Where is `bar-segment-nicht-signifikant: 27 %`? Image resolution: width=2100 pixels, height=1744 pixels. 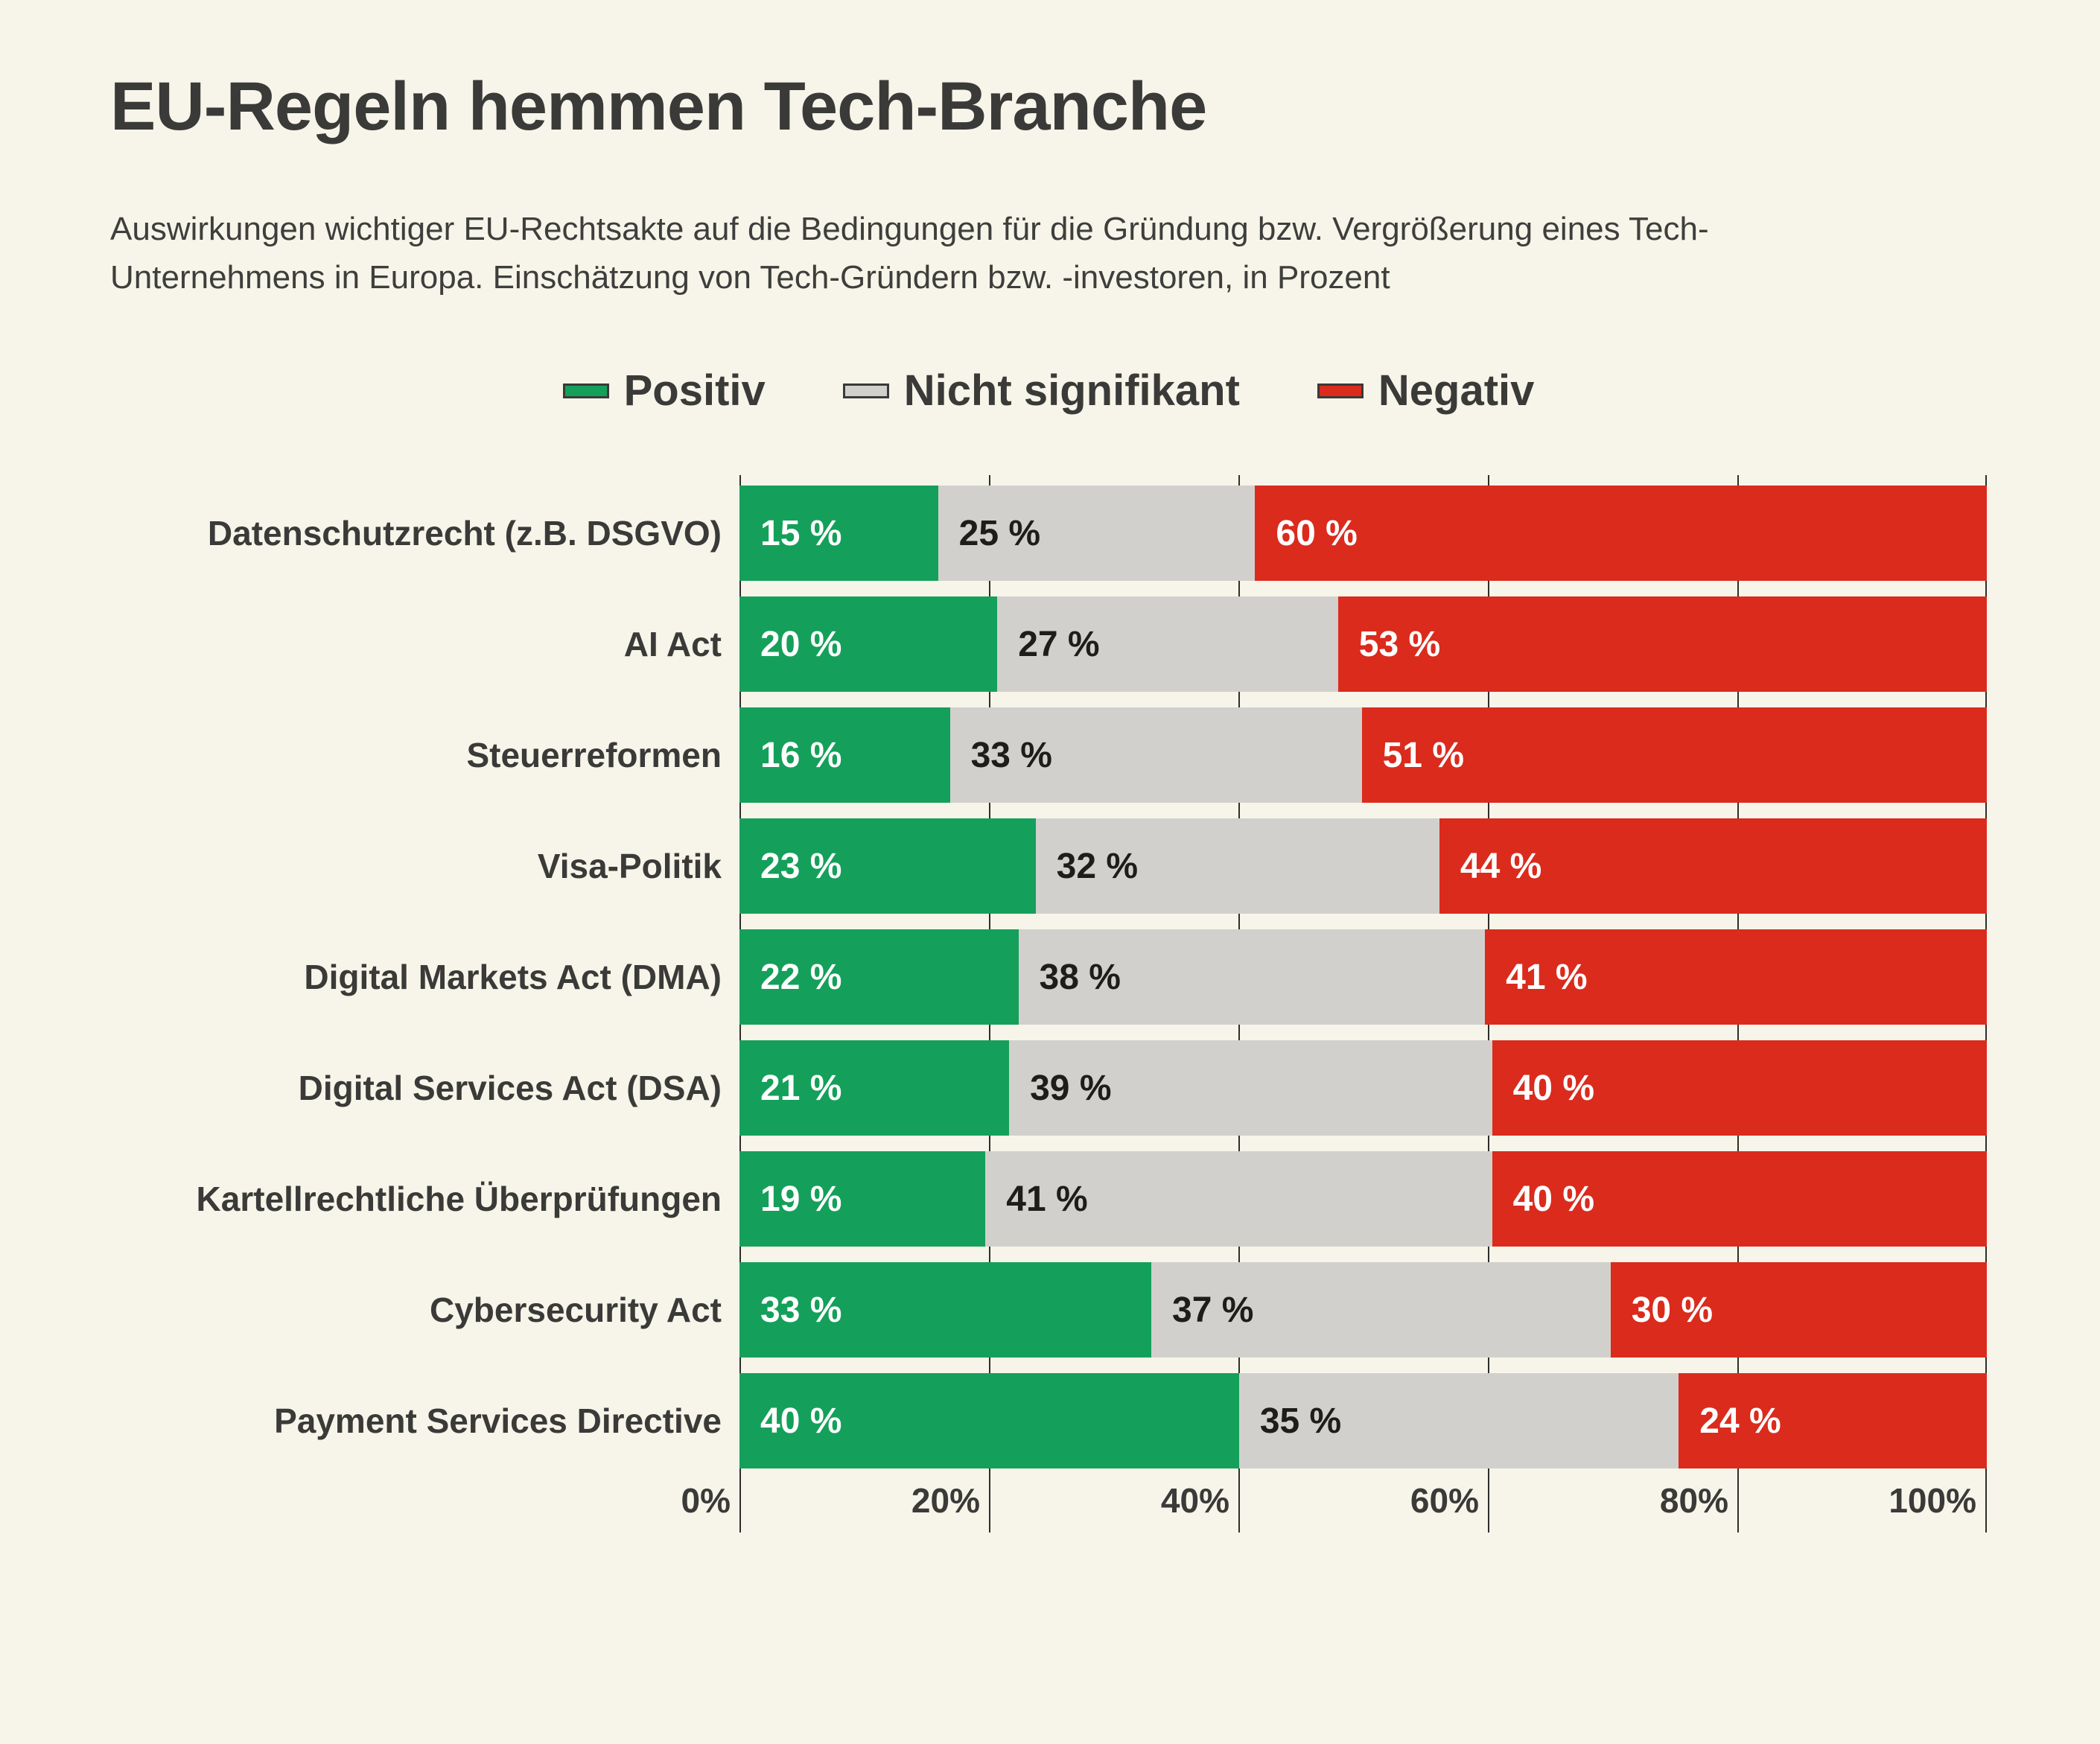
bar-segment-nicht-signifikant: 27 % is located at coordinates (1167, 645).